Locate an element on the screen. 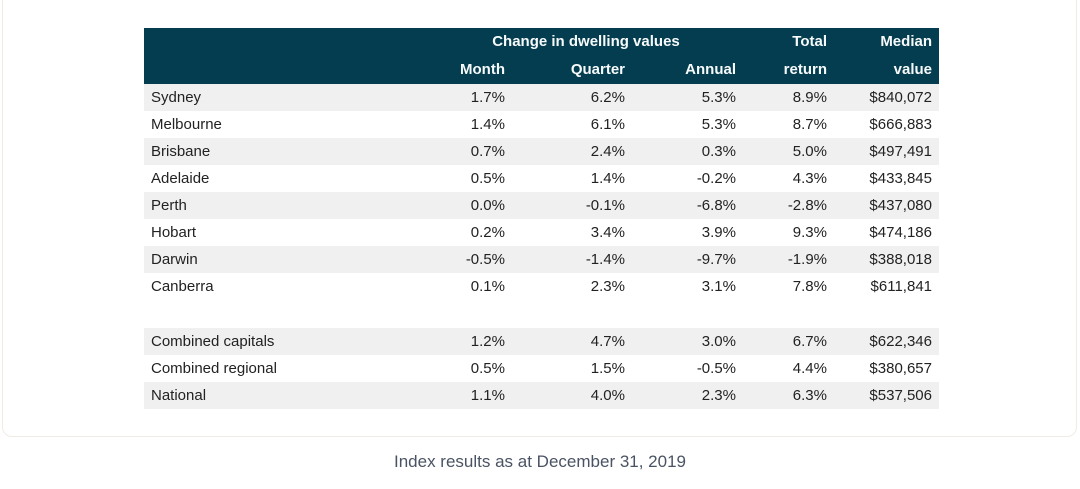 This screenshot has height=489, width=1080. region-name-cell: Combined regional is located at coordinates (214, 368).